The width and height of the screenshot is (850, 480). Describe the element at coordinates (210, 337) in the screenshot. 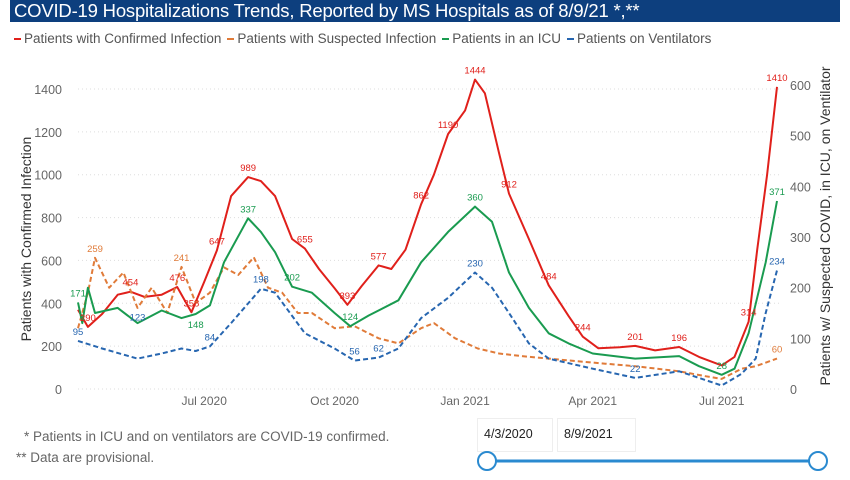

I see `data-label: 84` at that location.